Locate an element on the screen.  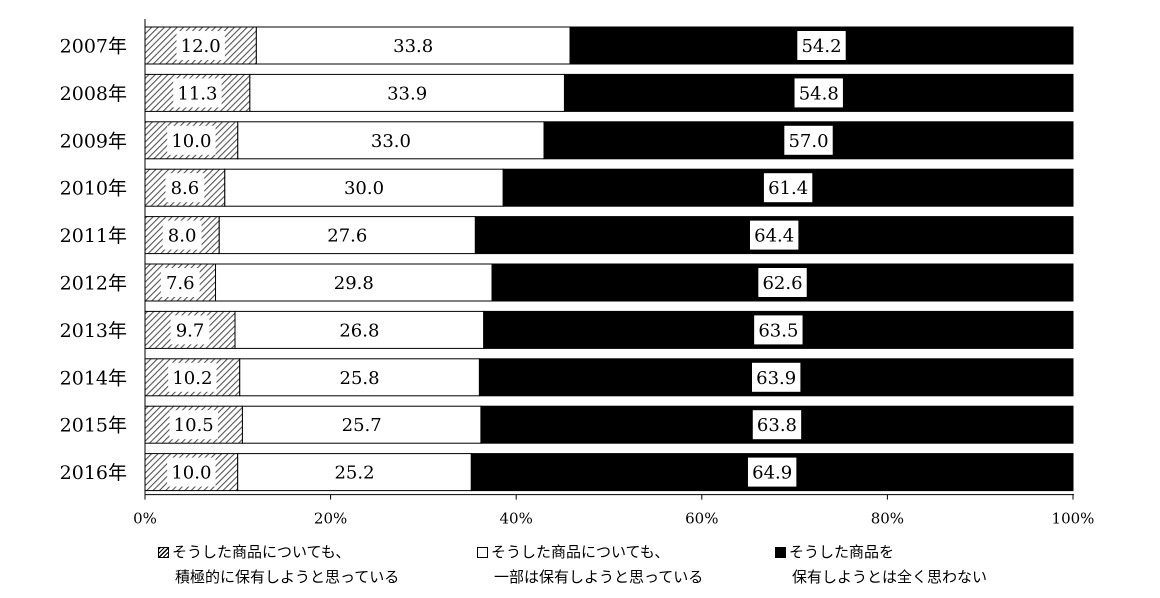
legend-label-active-2: 積極的に保有しようと思っている is located at coordinates (287, 577).